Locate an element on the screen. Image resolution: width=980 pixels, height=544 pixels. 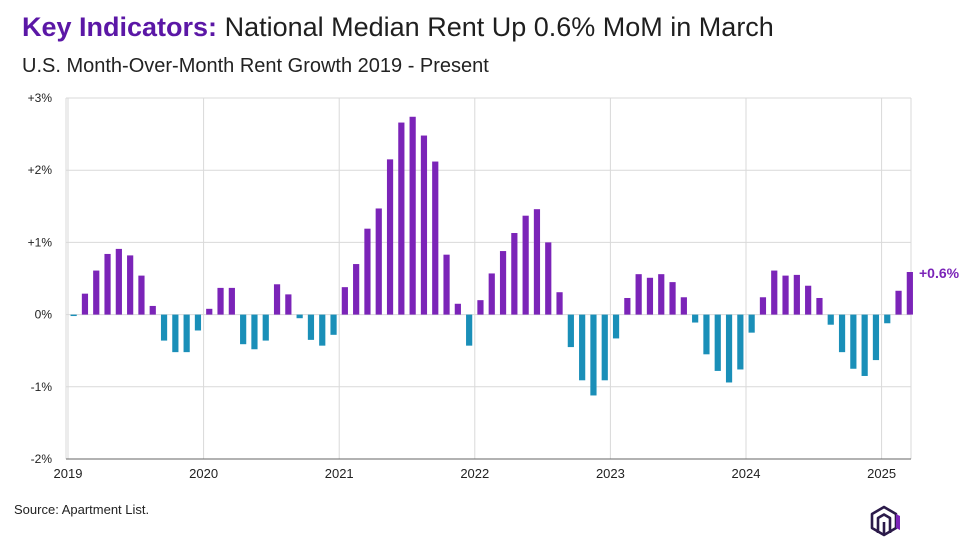
x-tick-label: 2020 is located at coordinates (203, 473).